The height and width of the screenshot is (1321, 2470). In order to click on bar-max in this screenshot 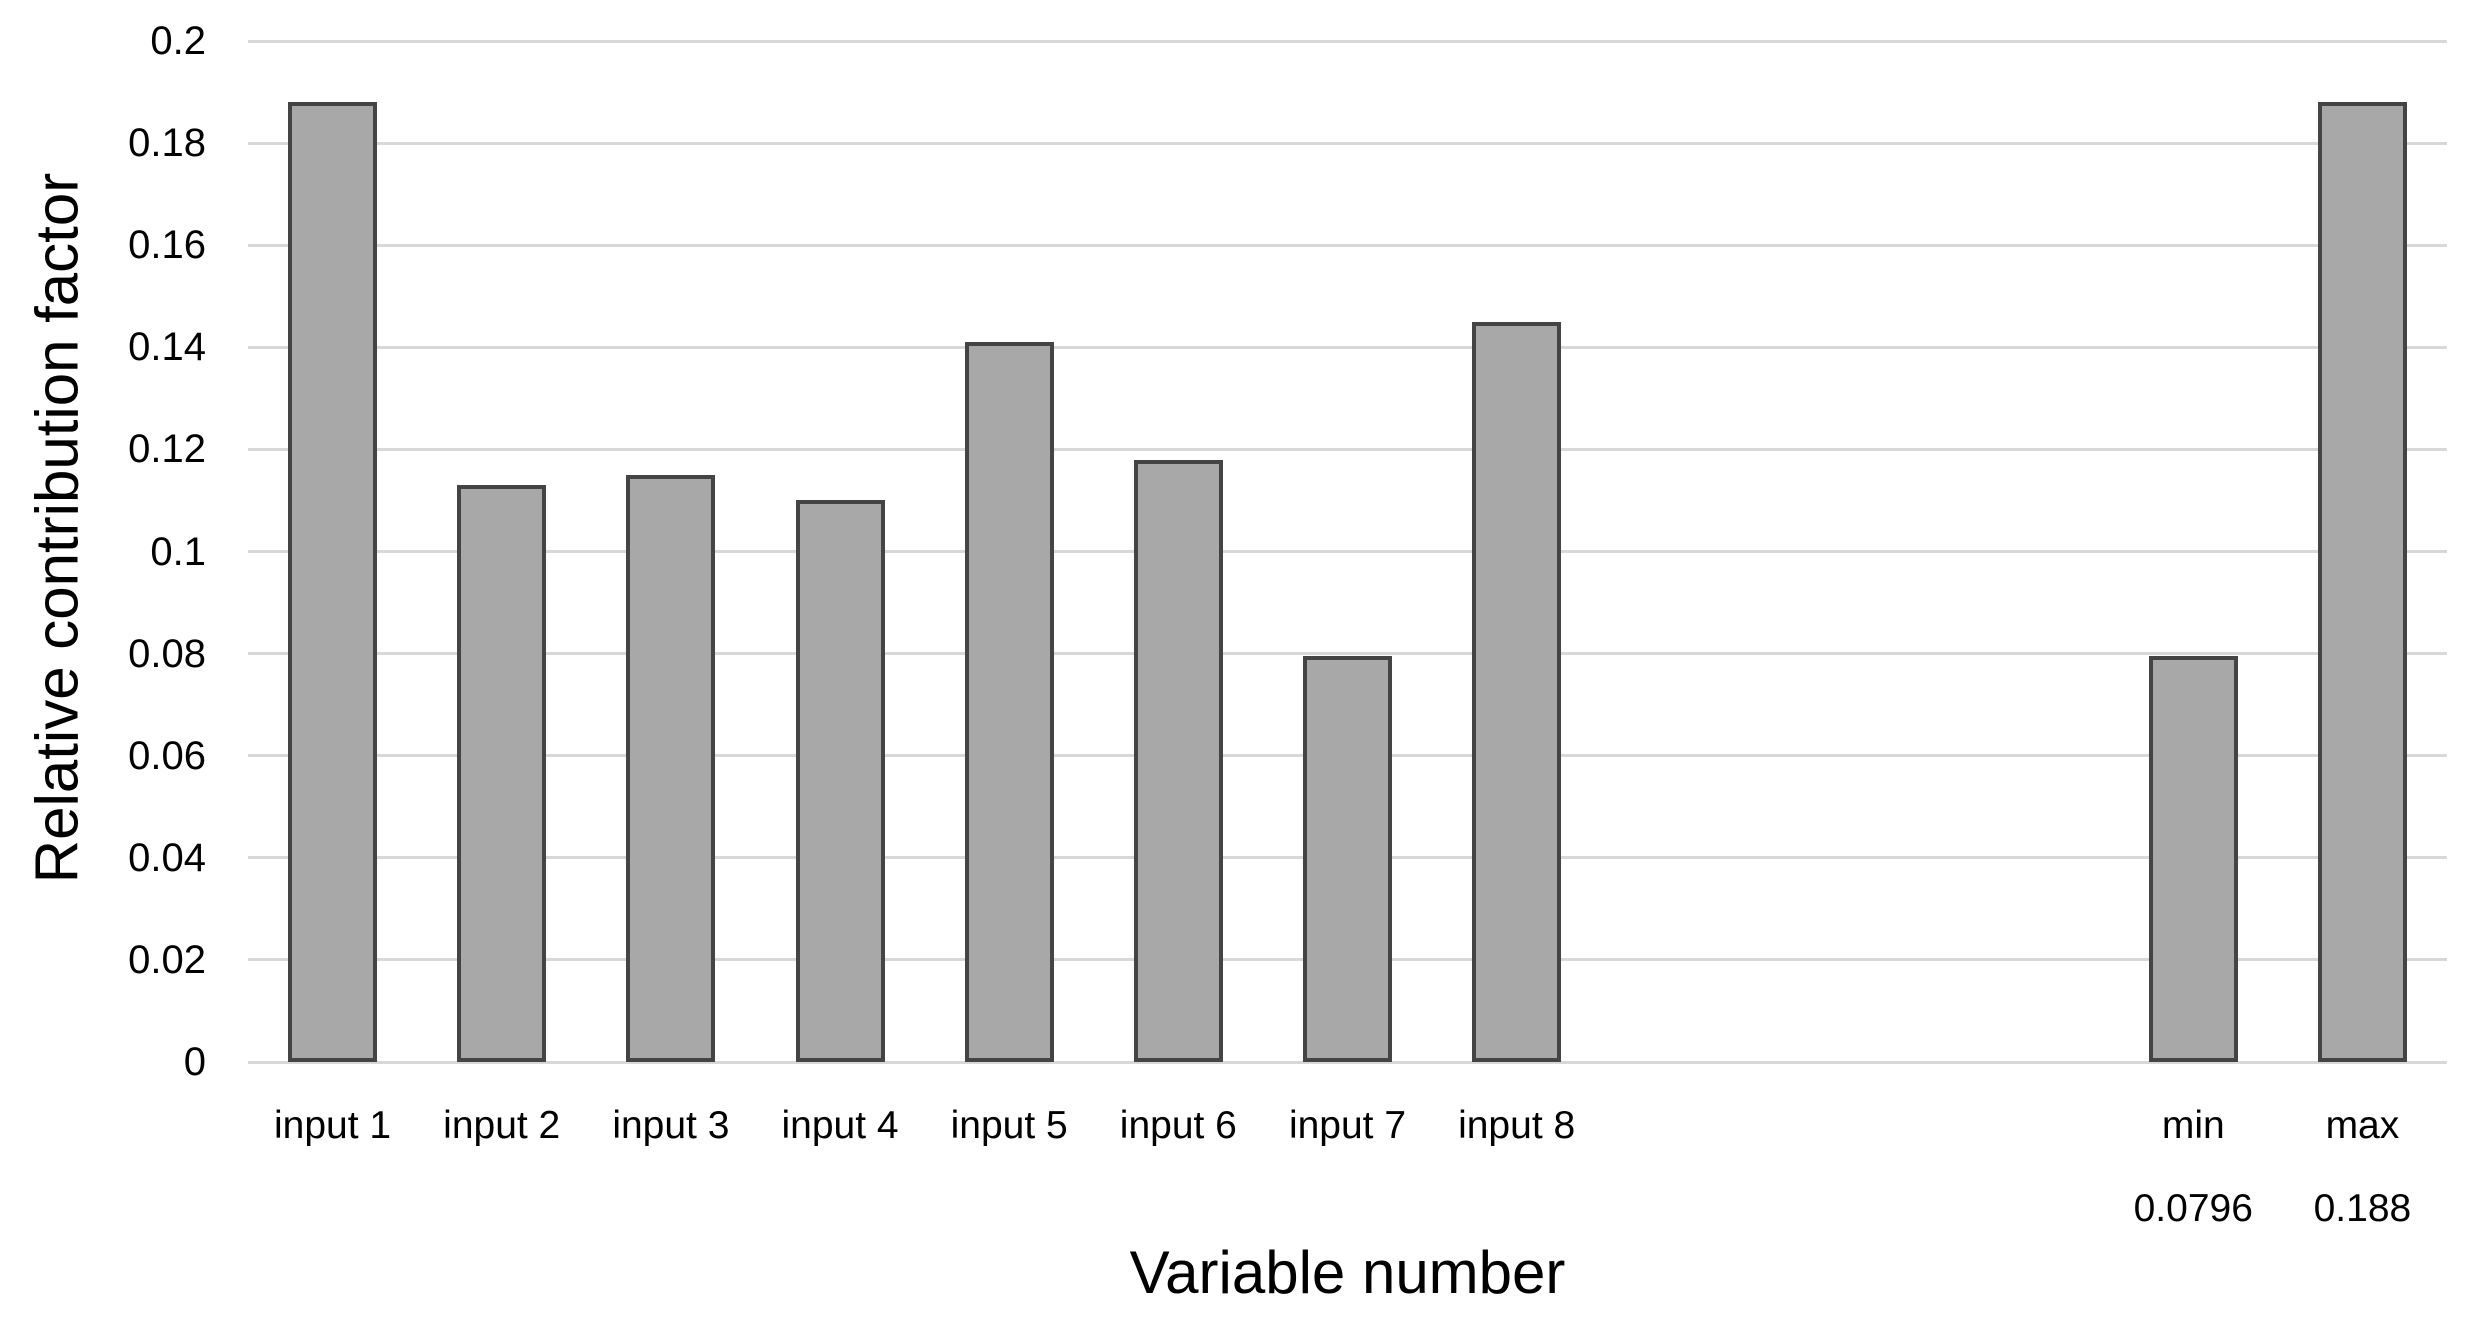, I will do `click(2362, 582)`.